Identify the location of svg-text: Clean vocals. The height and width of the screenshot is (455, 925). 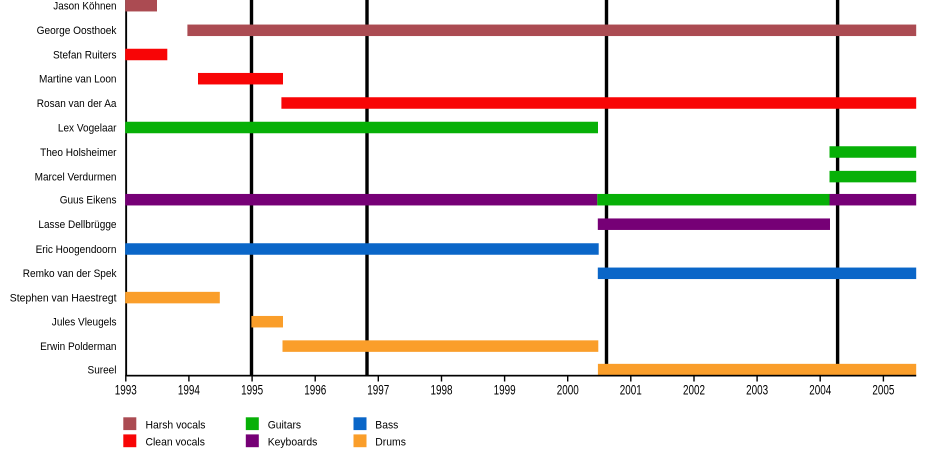
(176, 442).